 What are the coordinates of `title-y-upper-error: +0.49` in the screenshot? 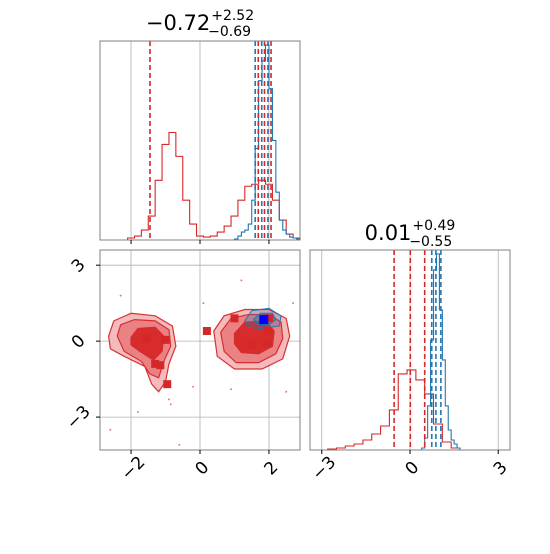 It's located at (433, 226).